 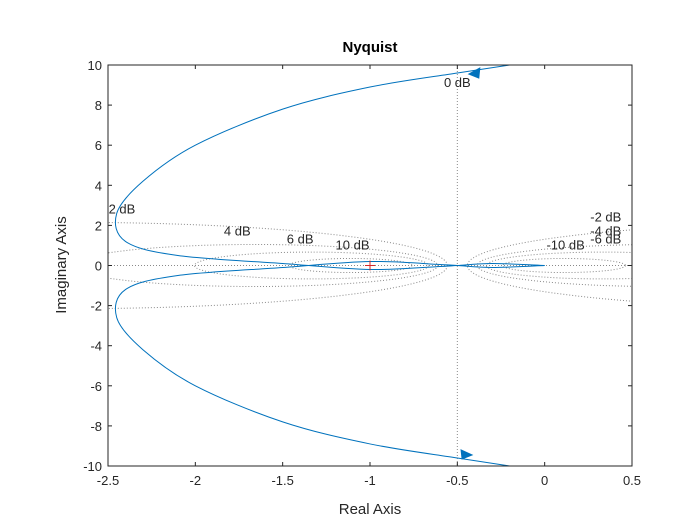 What do you see at coordinates (350, 265) in the screenshot?
I see `m-circle-10db` at bounding box center [350, 265].